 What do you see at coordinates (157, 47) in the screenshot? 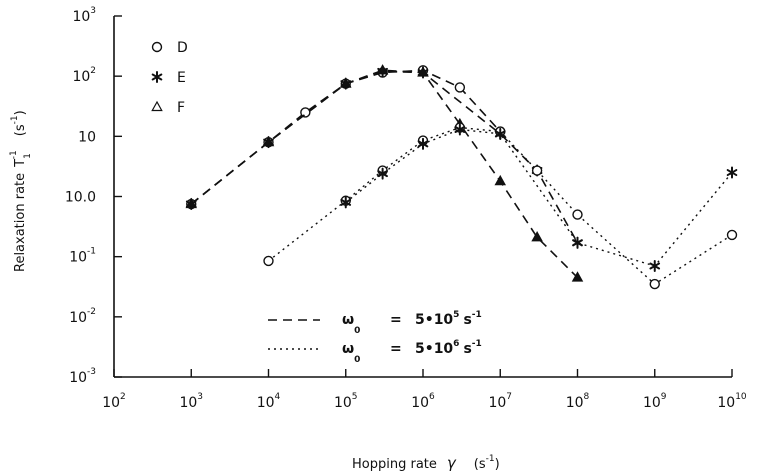
I see `legend-marker-d` at bounding box center [157, 47].